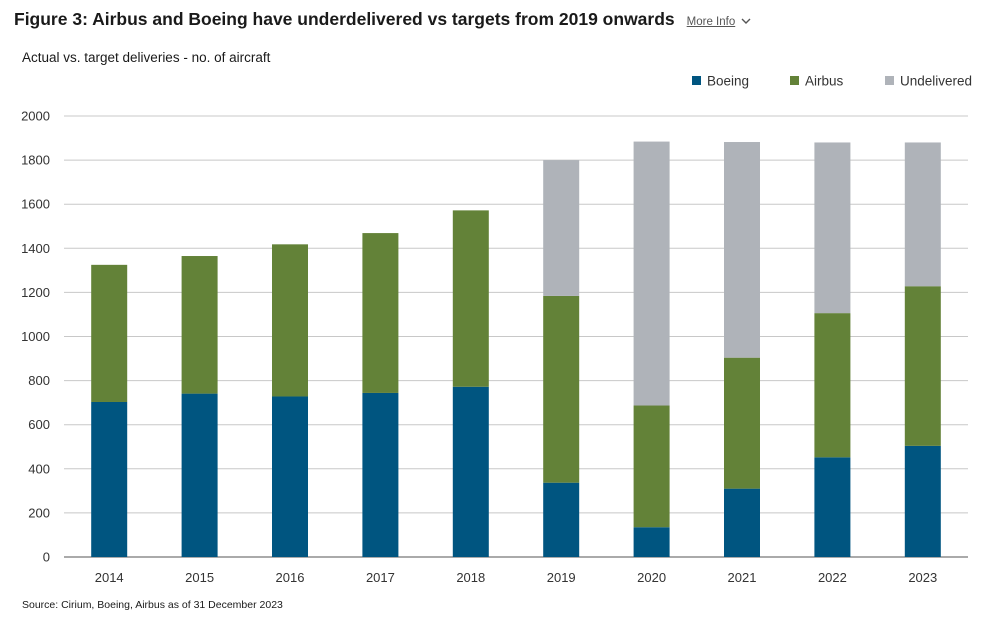 The image size is (987, 619). What do you see at coordinates (290, 476) in the screenshot?
I see `bar-boeing-2016` at bounding box center [290, 476].